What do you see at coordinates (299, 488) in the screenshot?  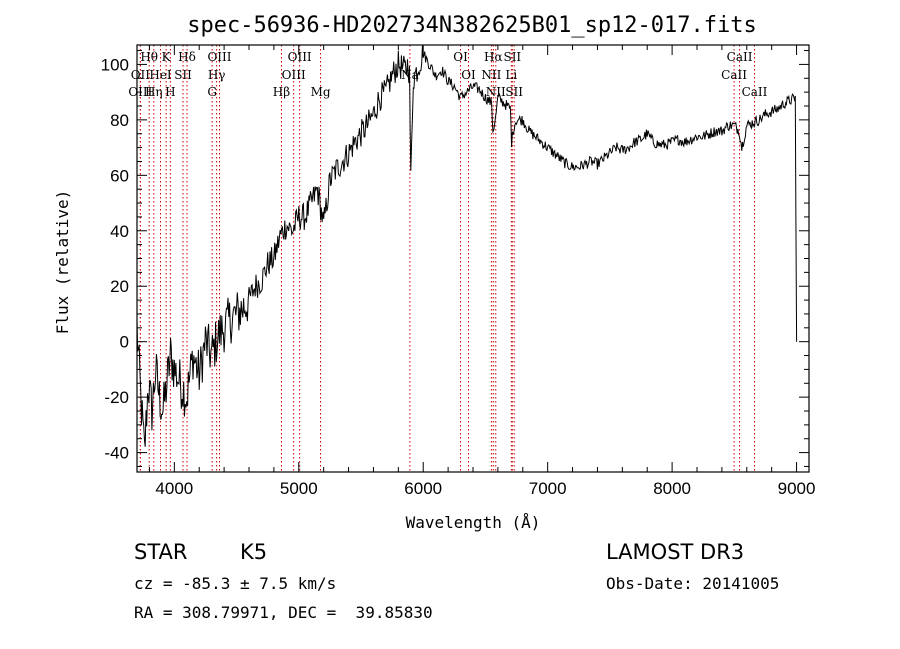 I see `x-tick-label: 5000` at bounding box center [299, 488].